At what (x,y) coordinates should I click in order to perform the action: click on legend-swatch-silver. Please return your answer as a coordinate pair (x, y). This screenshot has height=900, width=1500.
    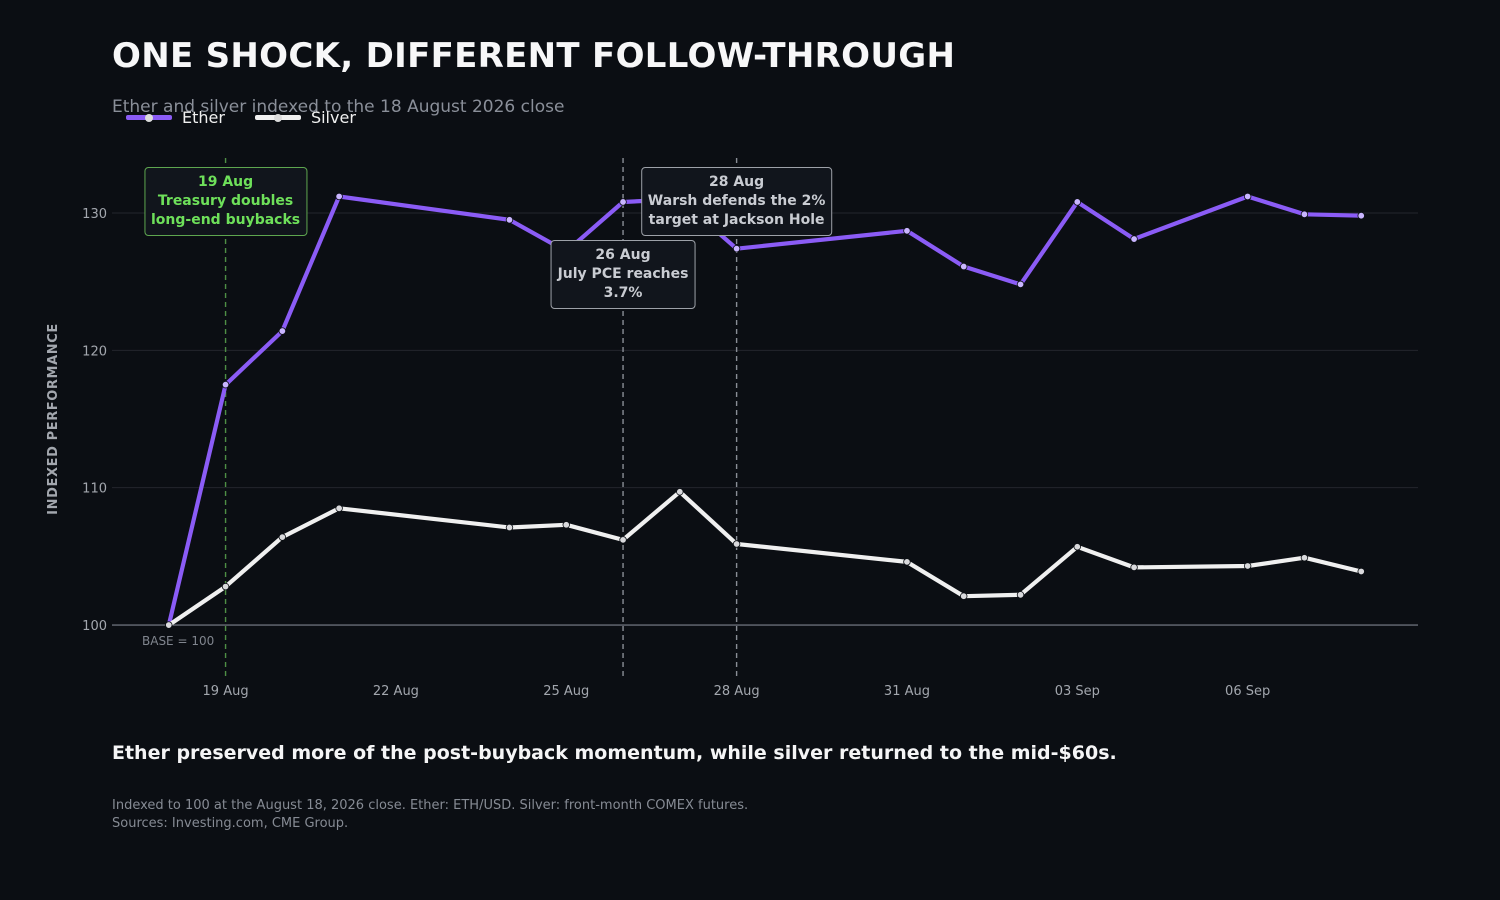
    Looking at the image, I should click on (277, 117).